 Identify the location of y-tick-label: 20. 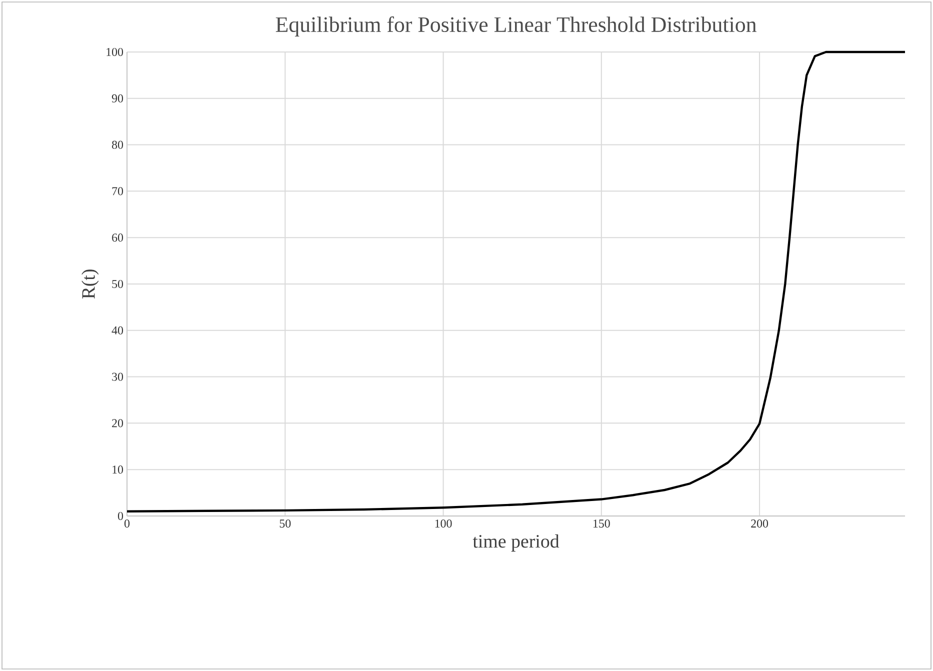
(118, 423).